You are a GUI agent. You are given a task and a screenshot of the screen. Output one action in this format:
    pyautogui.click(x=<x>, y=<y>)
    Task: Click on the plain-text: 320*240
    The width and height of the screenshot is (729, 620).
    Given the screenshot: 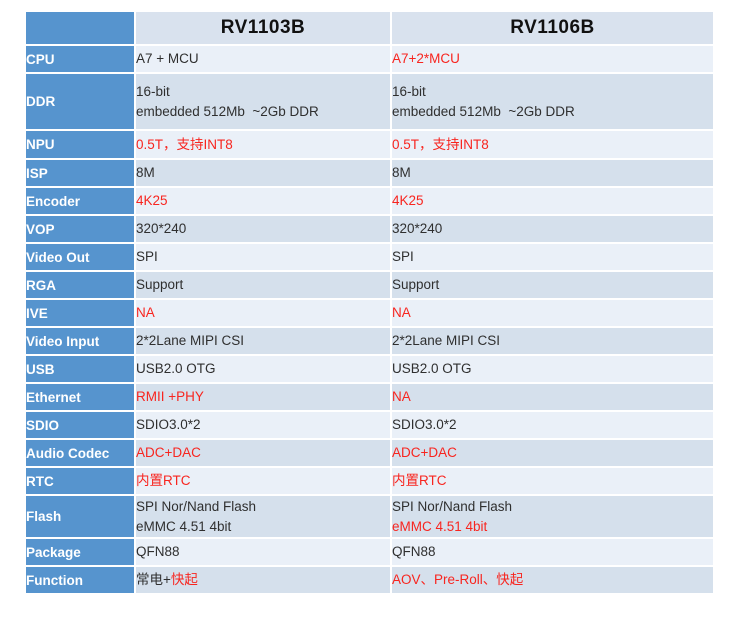 What is the action you would take?
    pyautogui.click(x=417, y=229)
    